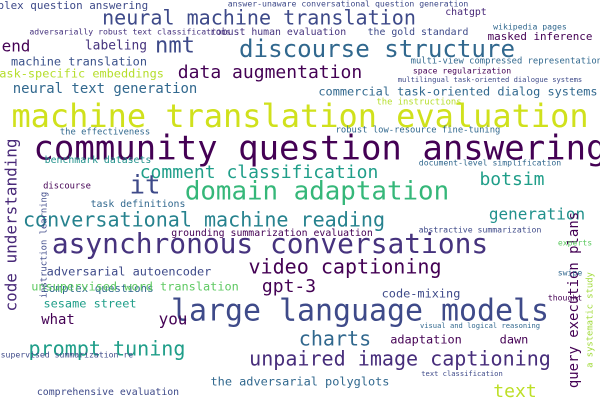 The width and height of the screenshot is (600, 400). Describe the element at coordinates (490, 163) in the screenshot. I see `word: document-level simplification` at that location.